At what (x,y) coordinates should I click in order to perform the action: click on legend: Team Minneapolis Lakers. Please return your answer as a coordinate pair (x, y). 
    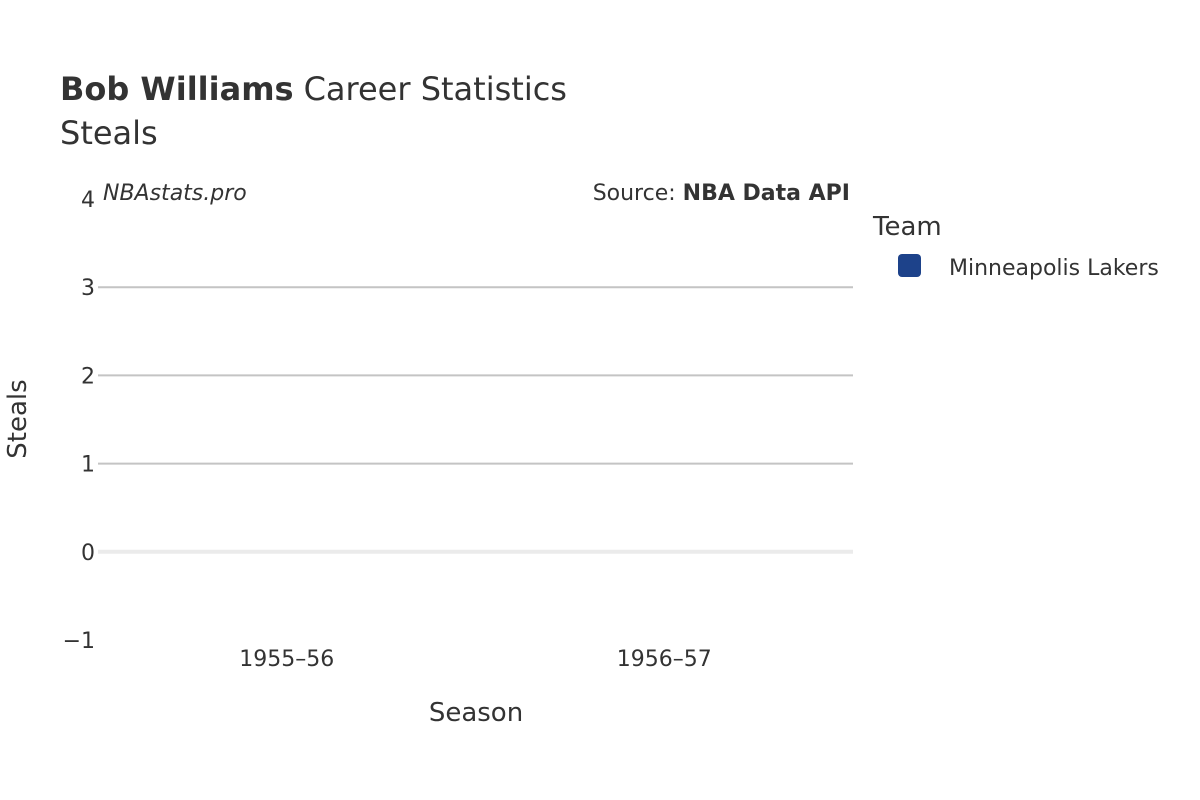
    Looking at the image, I should click on (1015, 246).